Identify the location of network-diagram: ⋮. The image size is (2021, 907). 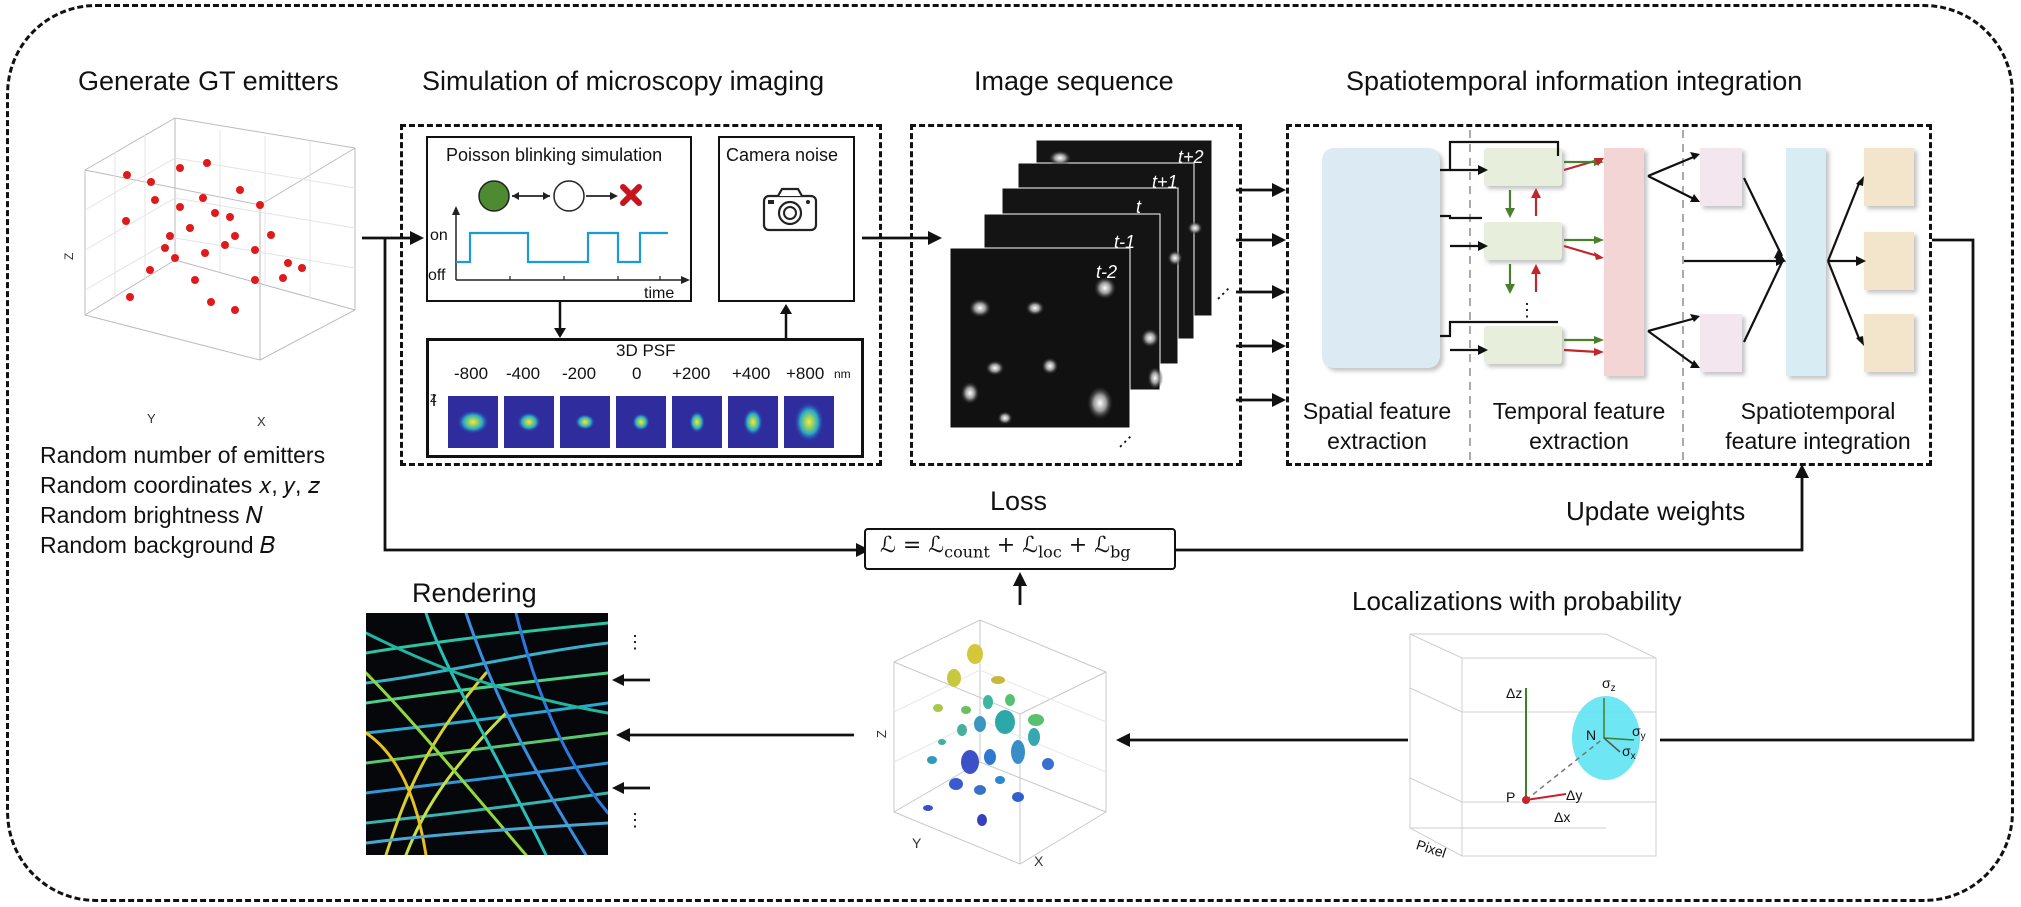
(1618, 296).